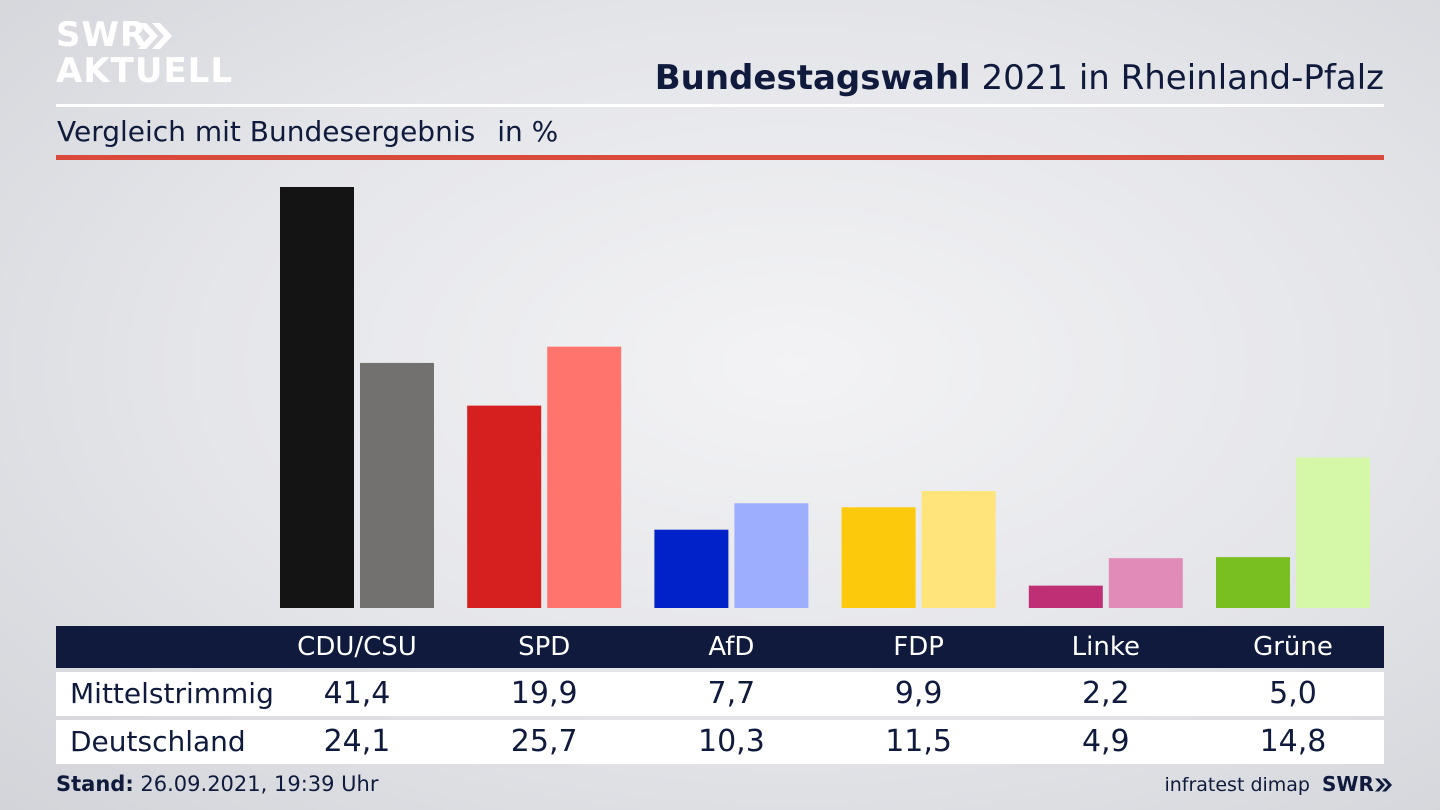 This screenshot has width=1440, height=810. I want to click on table-cell: 10,3, so click(731, 741).